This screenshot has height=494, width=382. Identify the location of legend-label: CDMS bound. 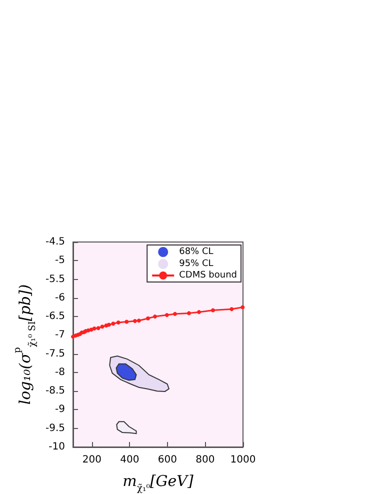
(208, 275).